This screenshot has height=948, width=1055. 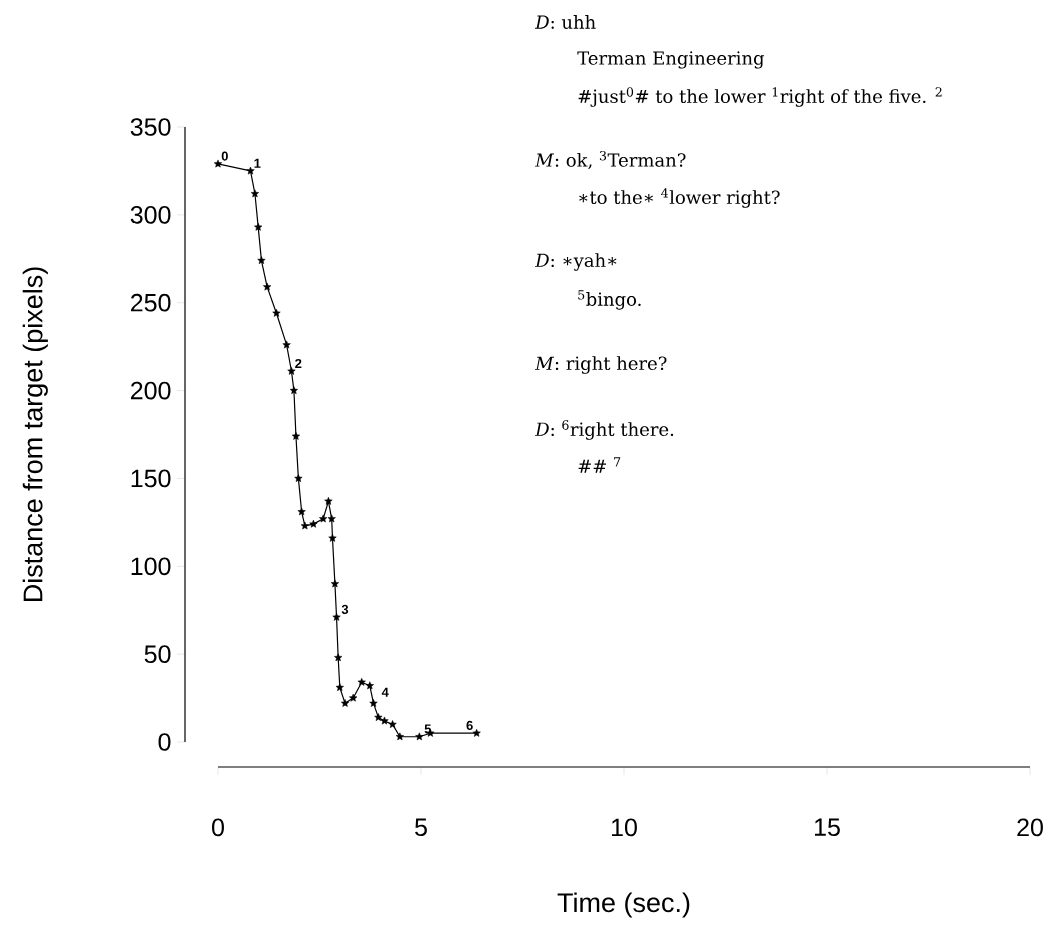 I want to click on y-axis-title: Distance from target (pixels), so click(x=35, y=434).